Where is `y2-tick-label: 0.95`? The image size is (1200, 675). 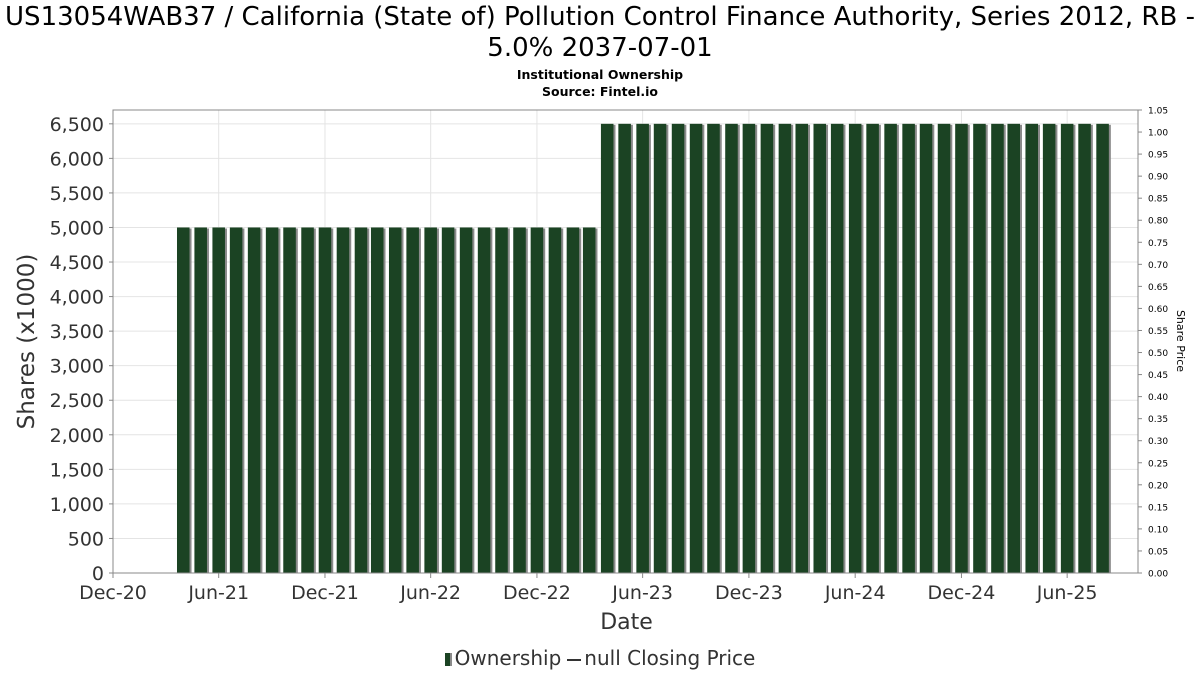
y2-tick-label: 0.95 is located at coordinates (1158, 156).